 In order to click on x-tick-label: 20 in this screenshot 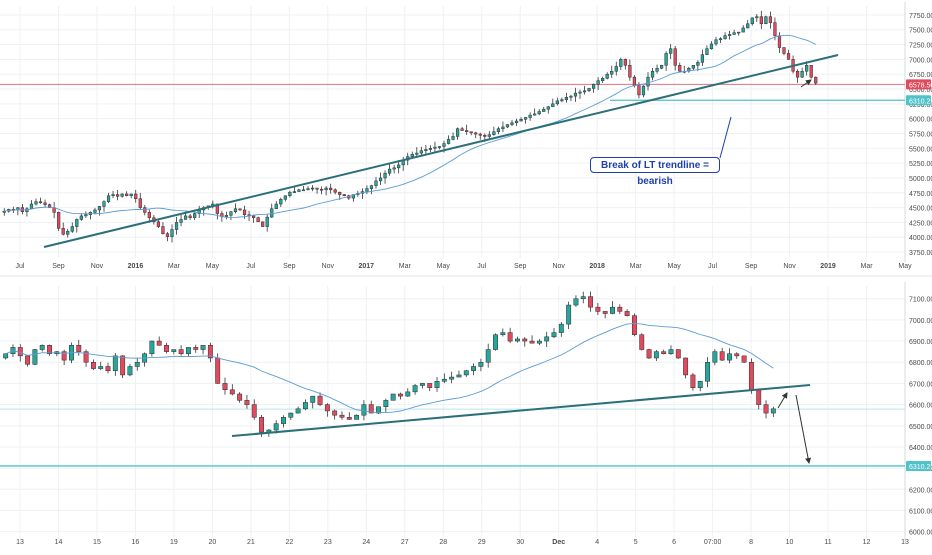, I will do `click(212, 542)`.